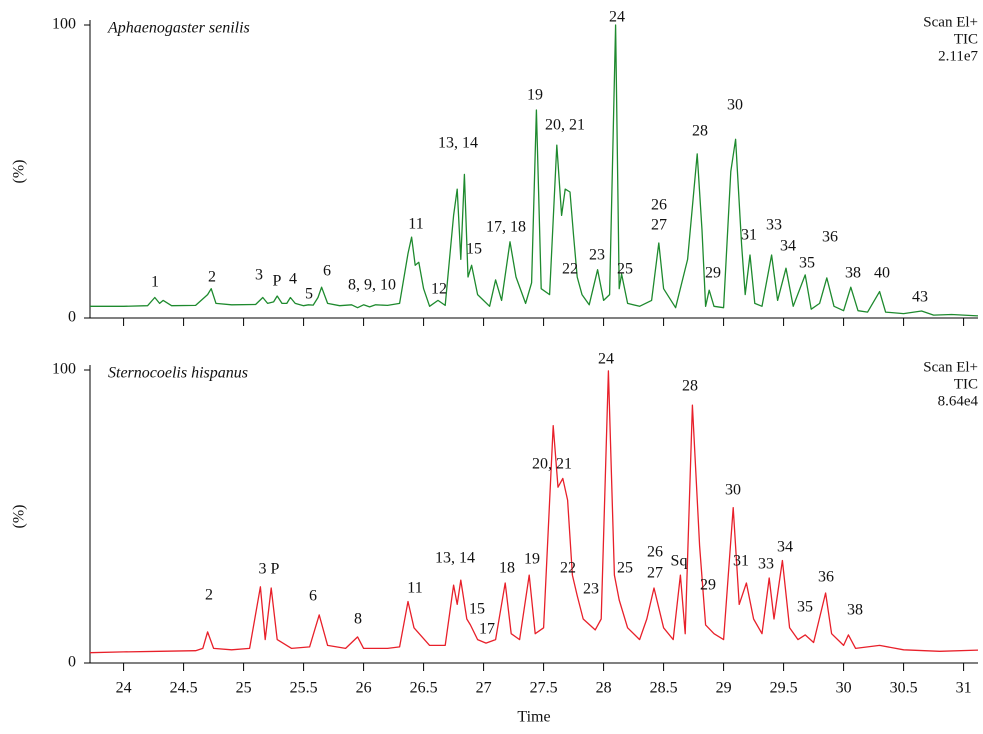 Image resolution: width=983 pixels, height=734 pixels. Describe the element at coordinates (178, 28) in the screenshot. I see `panel-title: Aphaenogaster senilis` at that location.